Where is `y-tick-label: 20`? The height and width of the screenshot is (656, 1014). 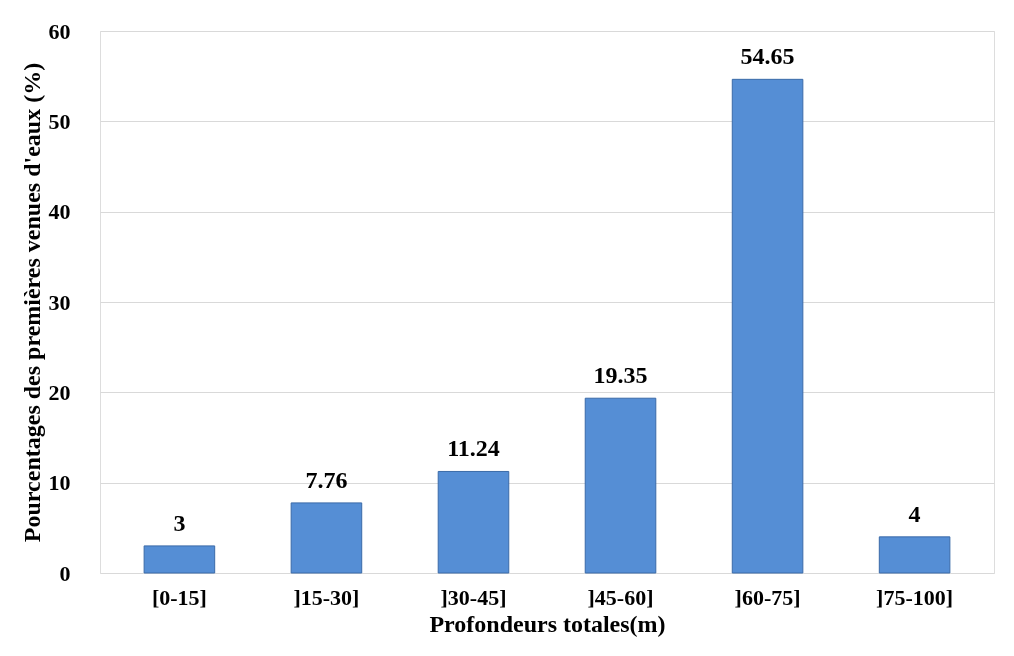
y-tick-label: 20 is located at coordinates (59, 392).